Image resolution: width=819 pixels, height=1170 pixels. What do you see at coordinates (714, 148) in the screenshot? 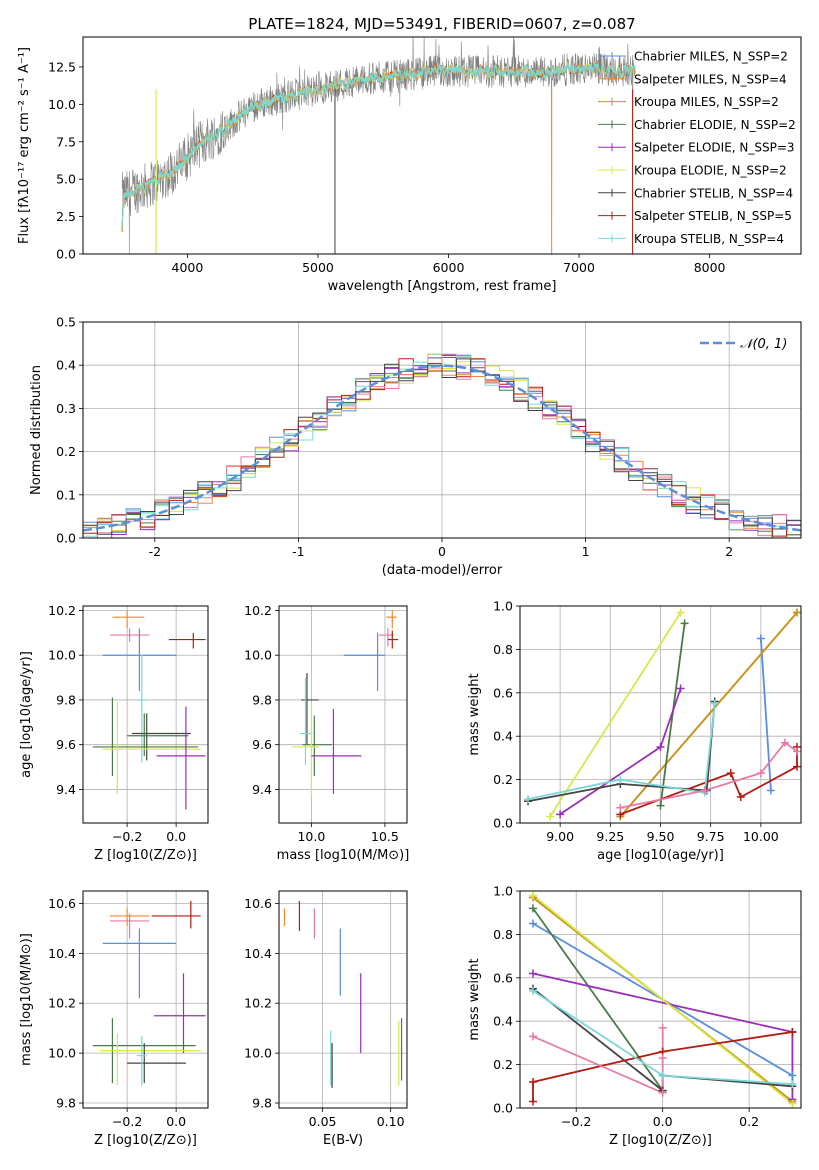
I see `legend-label: Salpeter ELODIE, N_SSP=3` at bounding box center [714, 148].